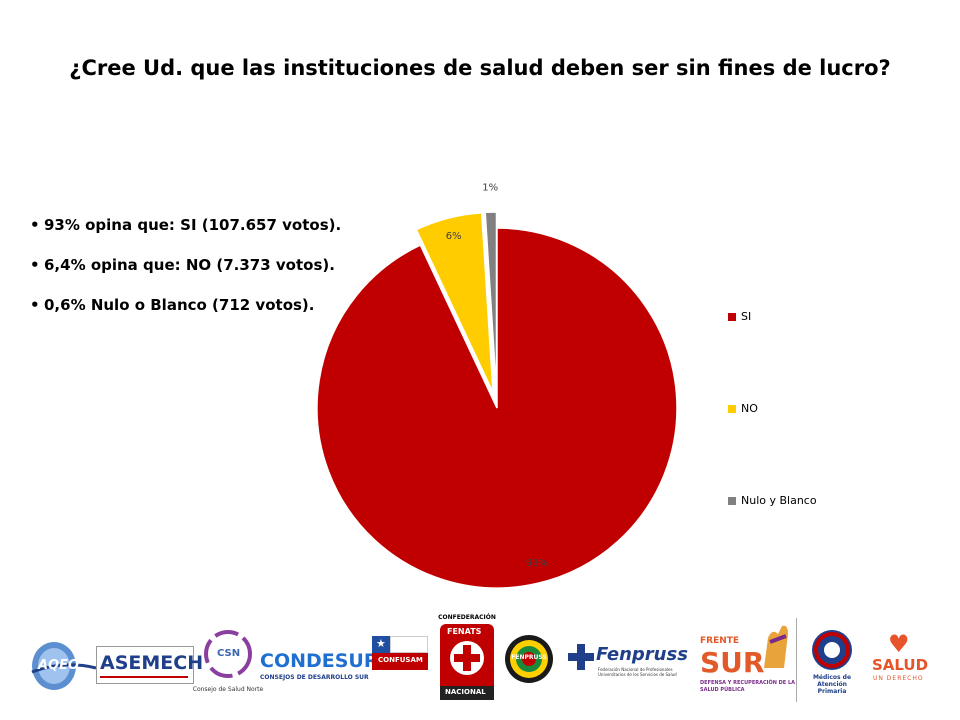 The height and width of the screenshot is (720, 960). Describe the element at coordinates (720, 641) in the screenshot. I see `frente-text: FRENTE` at that location.